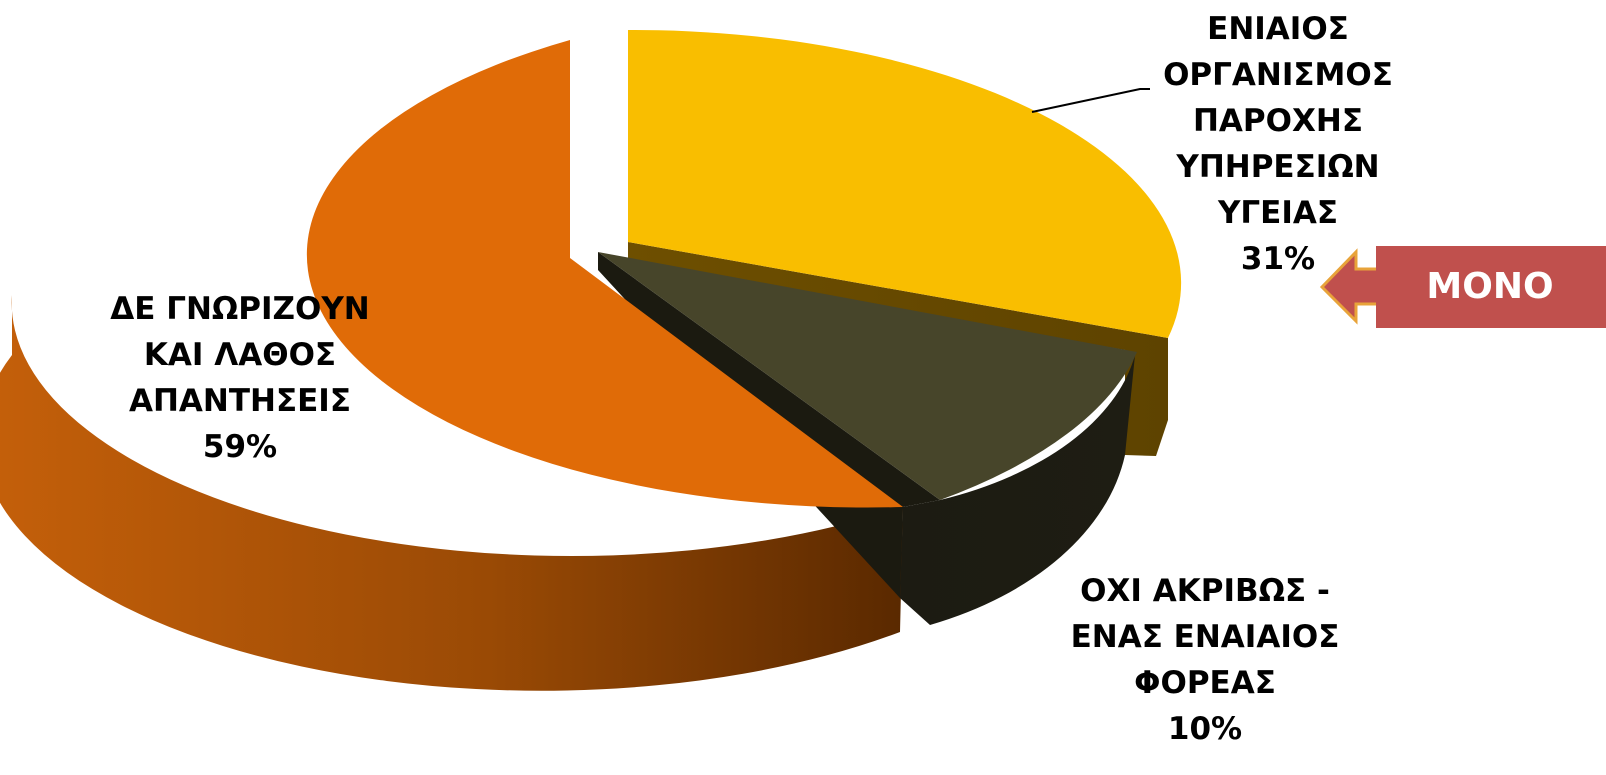 This screenshot has width=1606, height=775. I want to click on slice-label-unified-line: ΥΠΗΡΕΣΙΩΝ, so click(1278, 167).